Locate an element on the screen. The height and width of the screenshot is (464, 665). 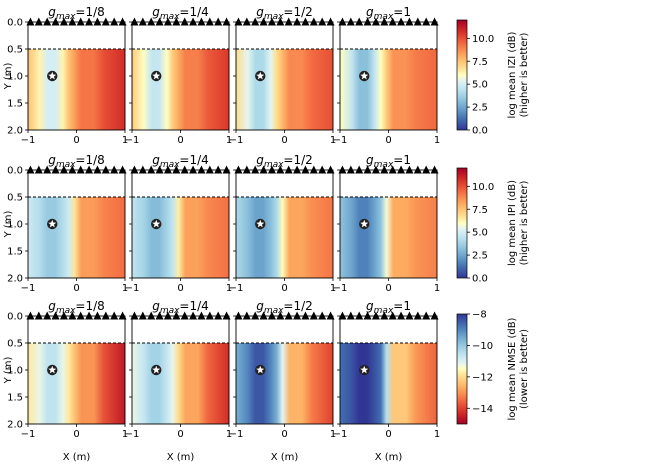
colorbar-tick-label: −8 is located at coordinates (479, 315).